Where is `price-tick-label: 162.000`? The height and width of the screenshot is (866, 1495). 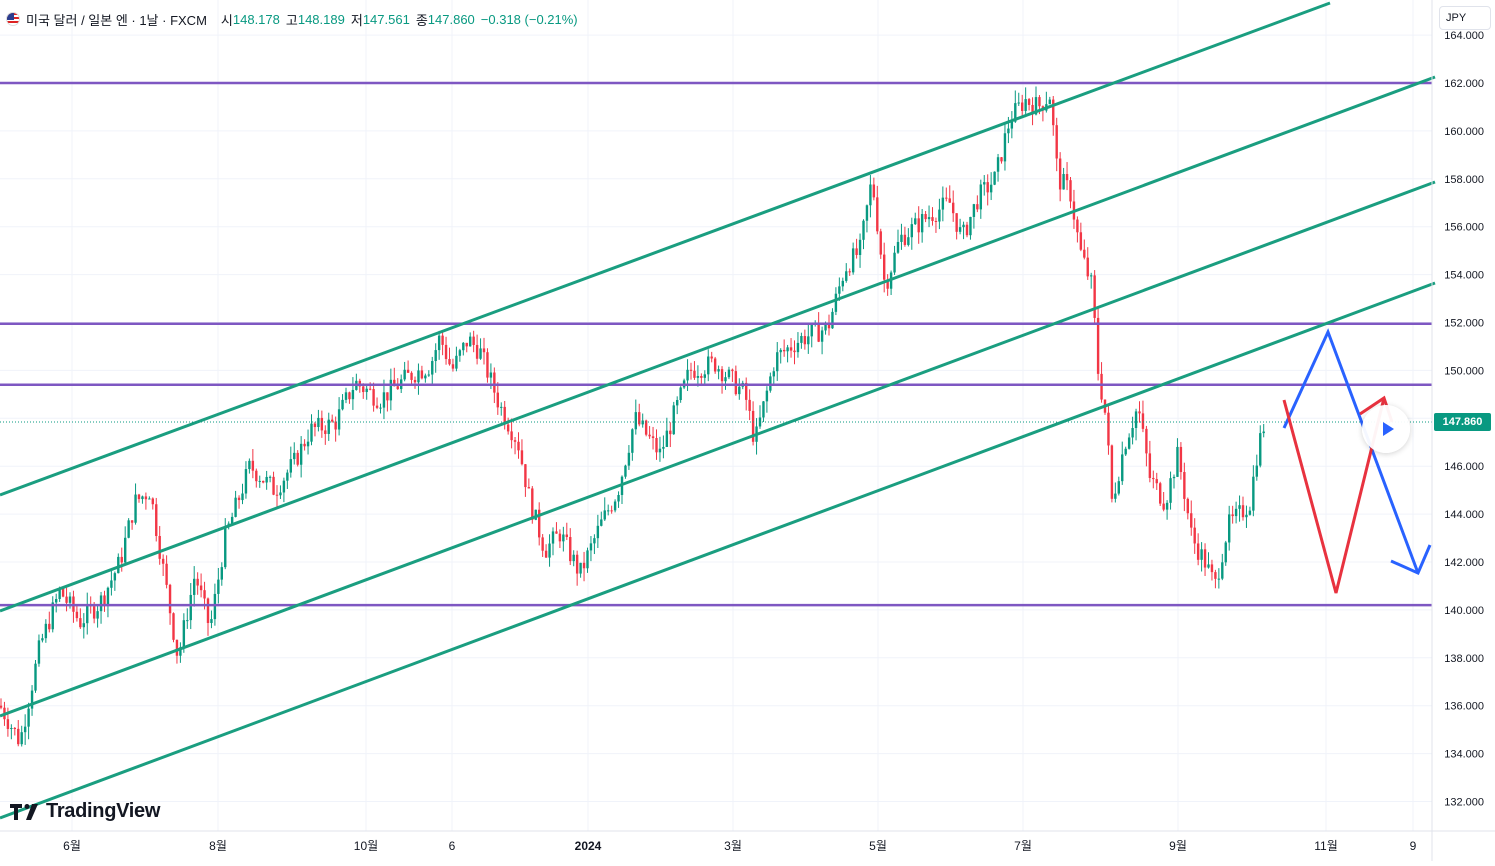 price-tick-label: 162.000 is located at coordinates (1464, 84).